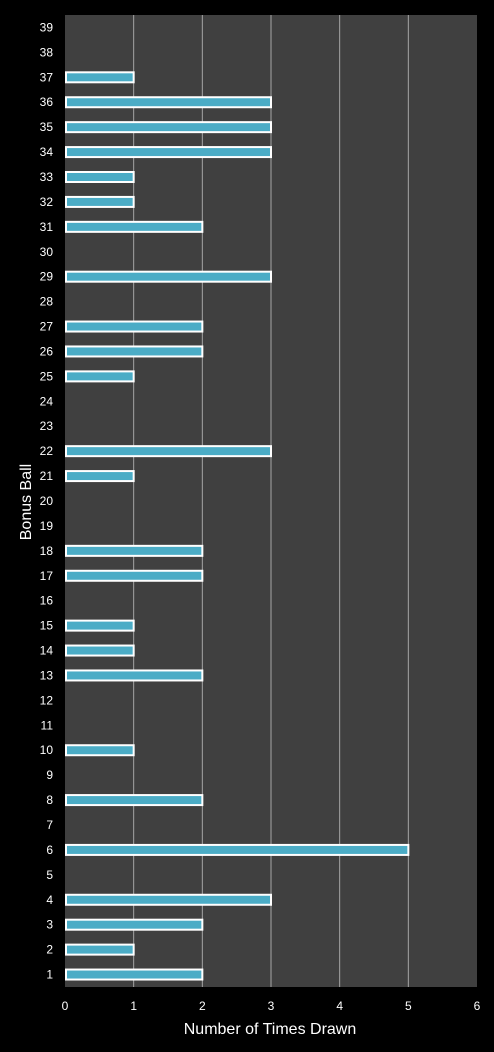 This screenshot has width=494, height=1052. Describe the element at coordinates (49, 950) in the screenshot. I see `y-tick-label: 2` at that location.